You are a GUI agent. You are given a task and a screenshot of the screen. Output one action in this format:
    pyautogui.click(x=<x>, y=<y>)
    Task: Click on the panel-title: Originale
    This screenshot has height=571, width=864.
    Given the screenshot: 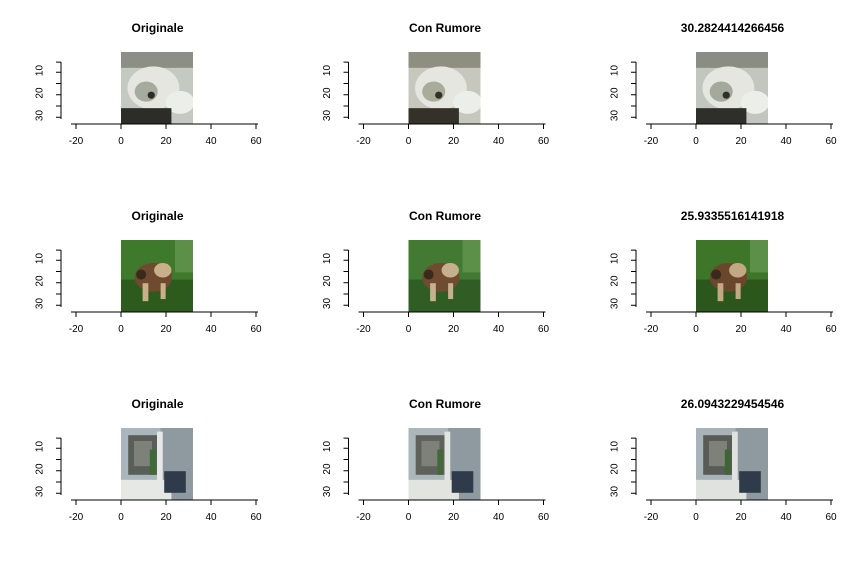 What is the action you would take?
    pyautogui.click(x=157, y=216)
    